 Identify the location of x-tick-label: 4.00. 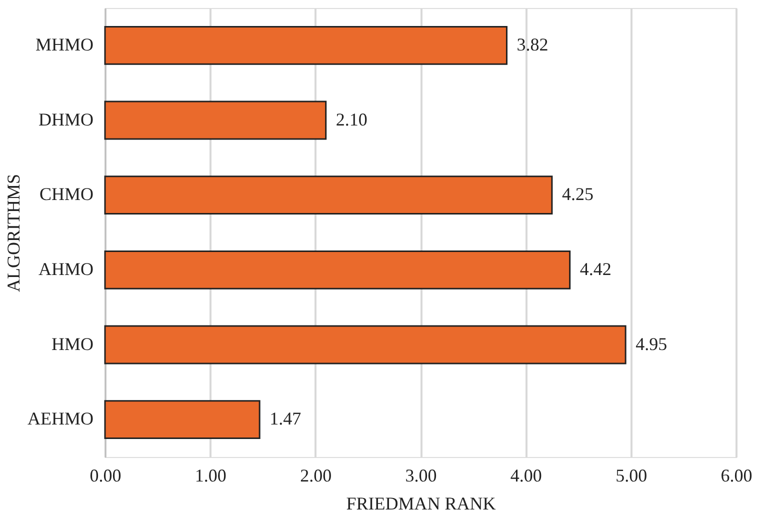
(526, 476).